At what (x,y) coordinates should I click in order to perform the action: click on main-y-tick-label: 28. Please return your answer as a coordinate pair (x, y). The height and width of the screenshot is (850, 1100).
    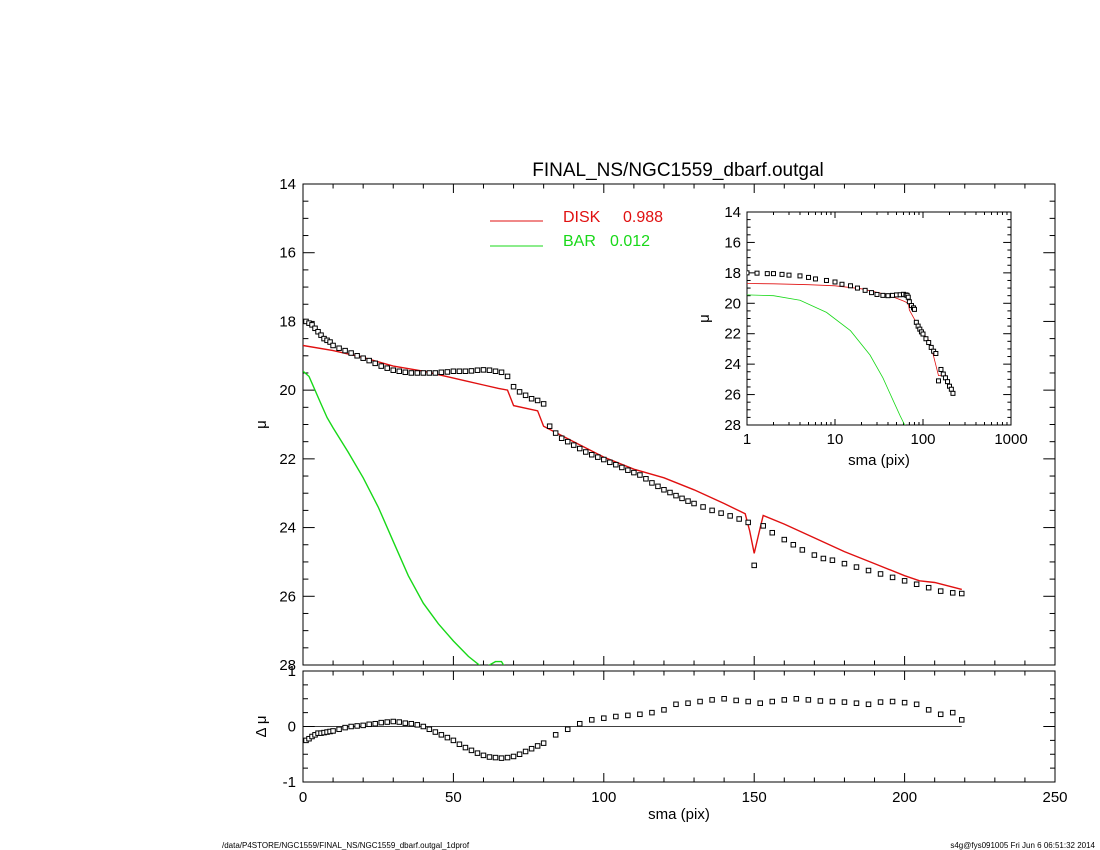
    Looking at the image, I should click on (287, 665).